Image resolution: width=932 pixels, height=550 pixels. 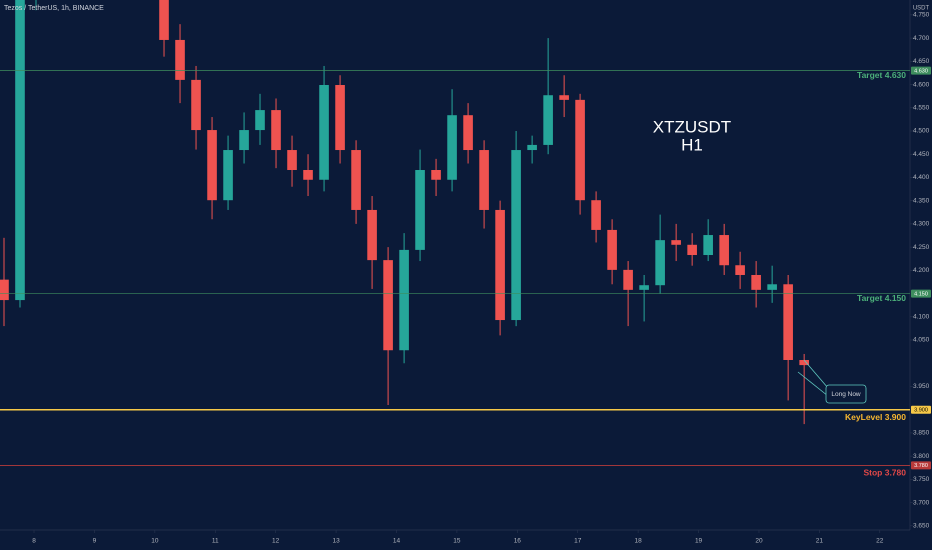 What do you see at coordinates (921, 433) in the screenshot?
I see `y-tick-label: 3.850` at bounding box center [921, 433].